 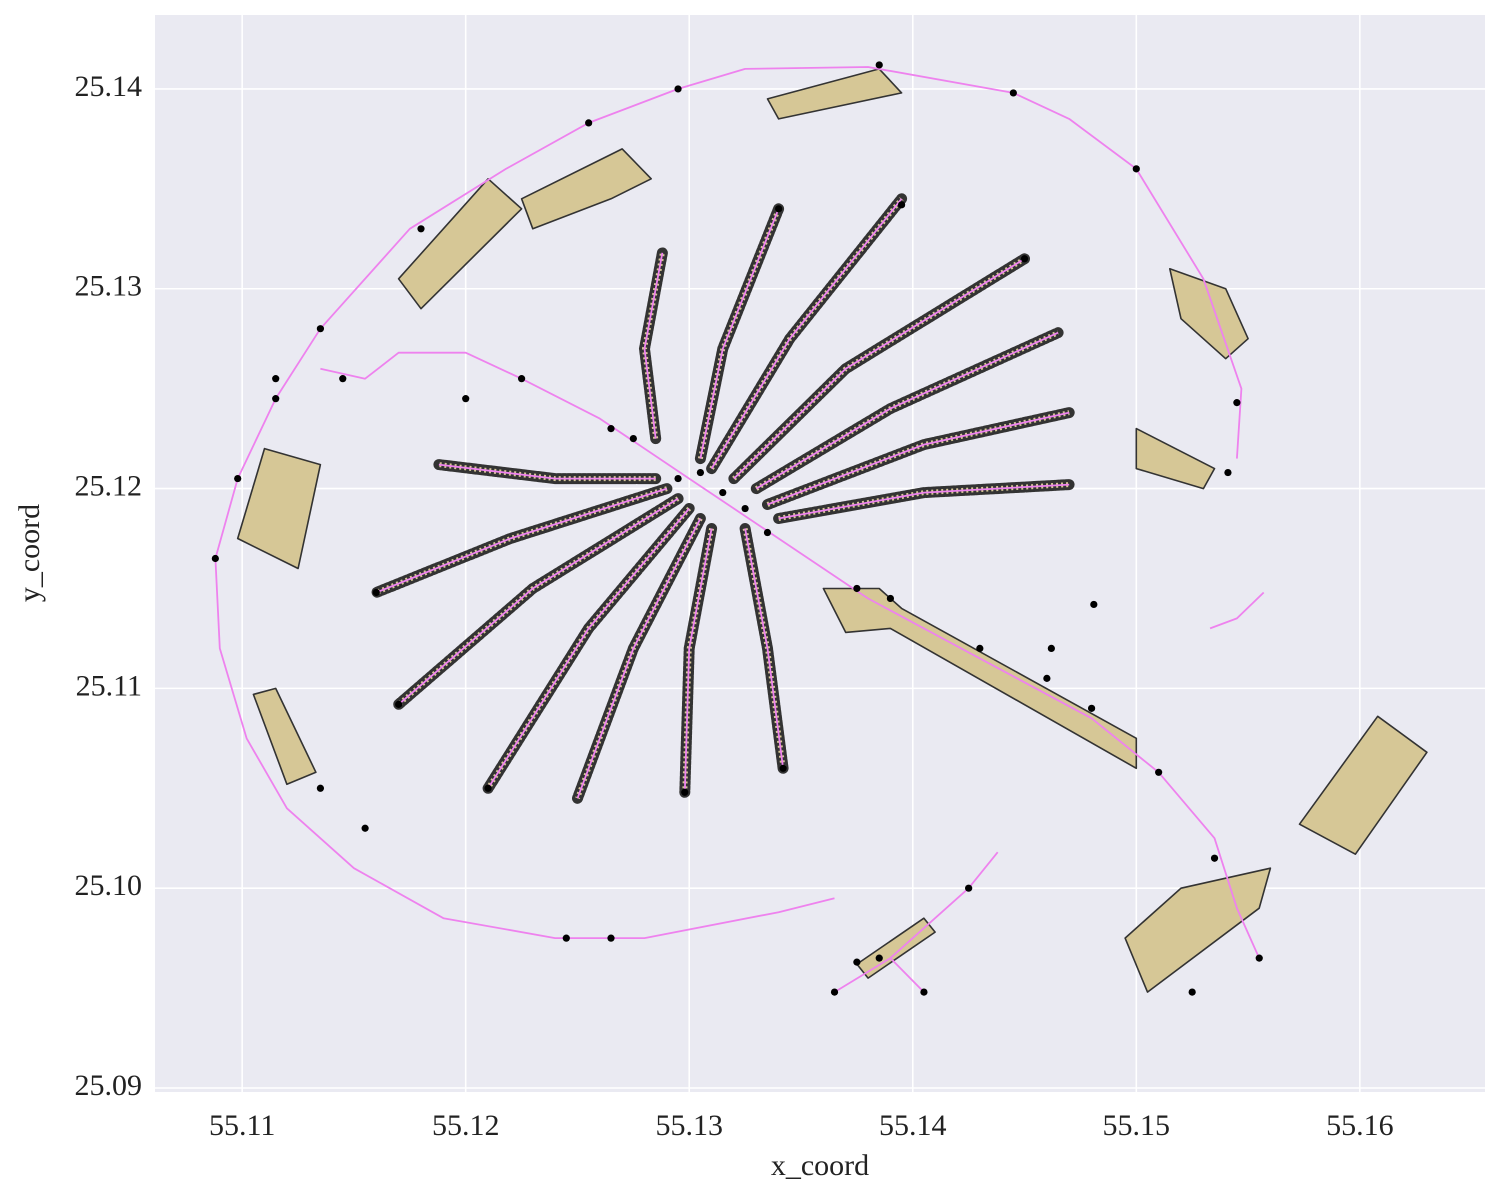 I want to click on y-tick-label: 25.12, so click(x=109, y=485).